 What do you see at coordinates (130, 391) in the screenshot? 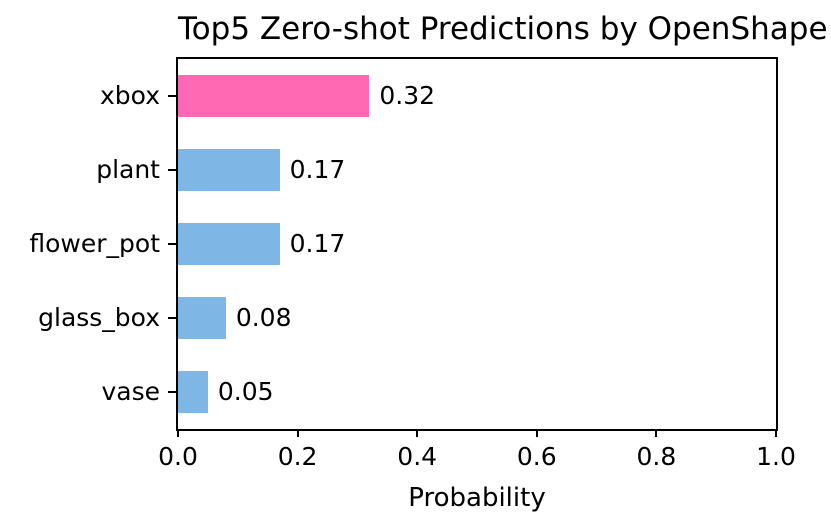
I see `ytick-label-vase: vase` at bounding box center [130, 391].